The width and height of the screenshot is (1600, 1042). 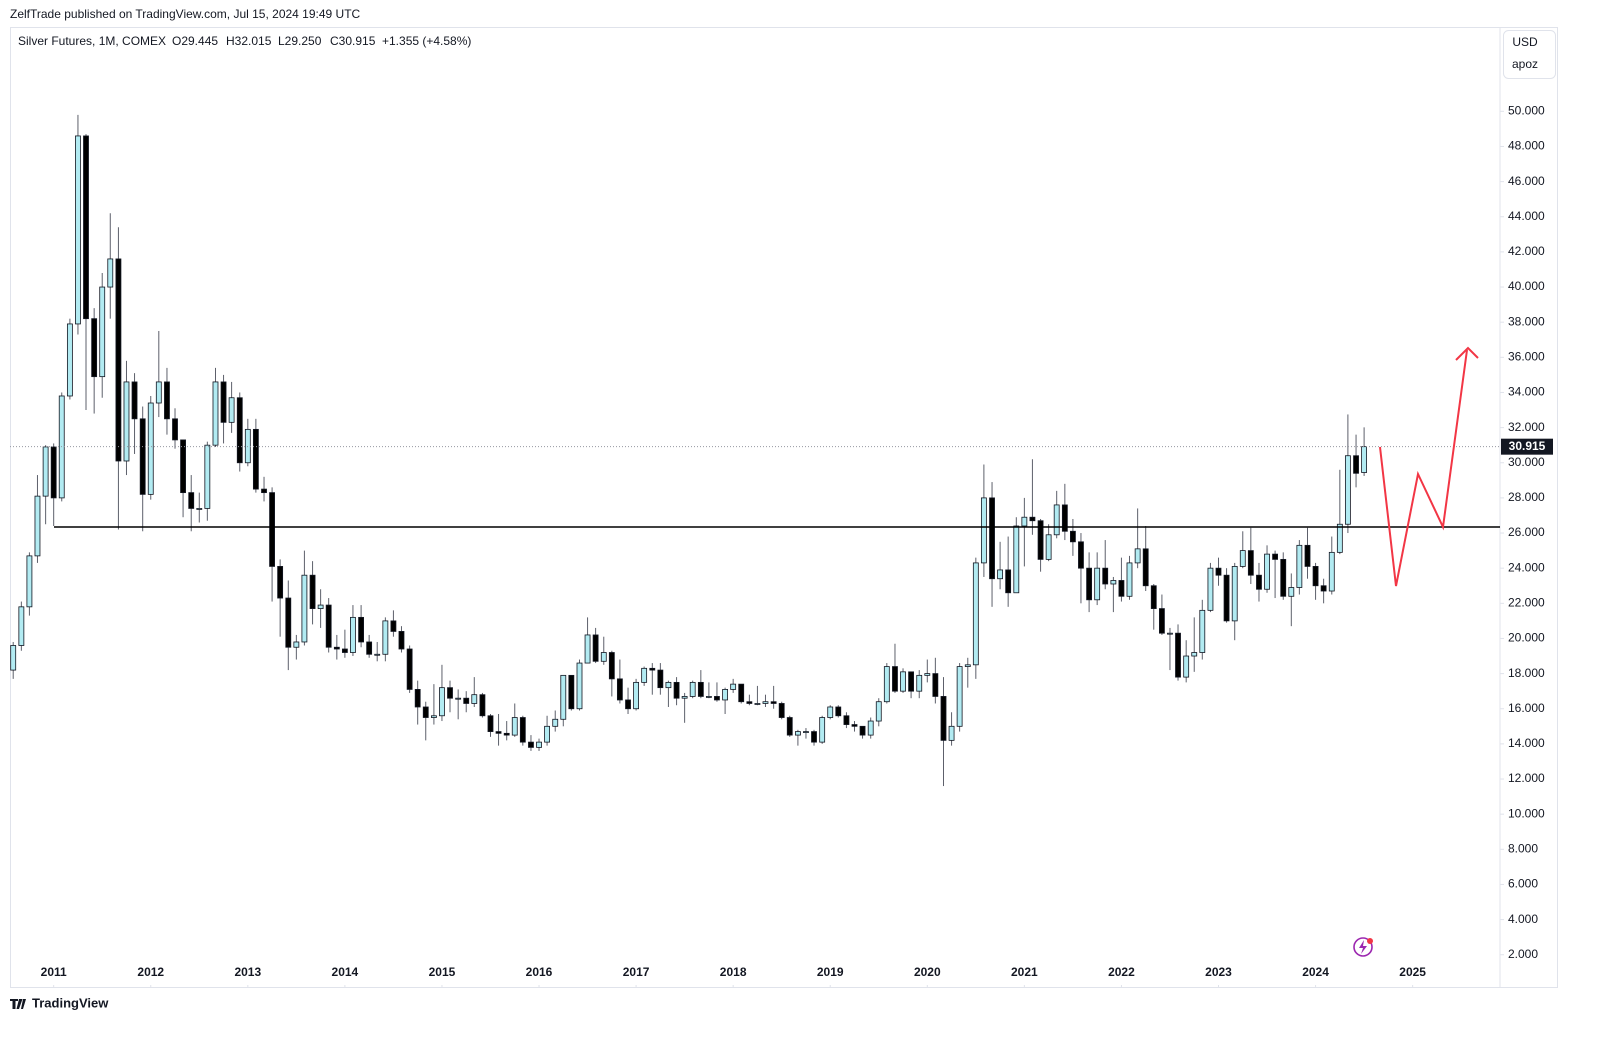 What do you see at coordinates (1529, 54) in the screenshot?
I see `currency-box` at bounding box center [1529, 54].